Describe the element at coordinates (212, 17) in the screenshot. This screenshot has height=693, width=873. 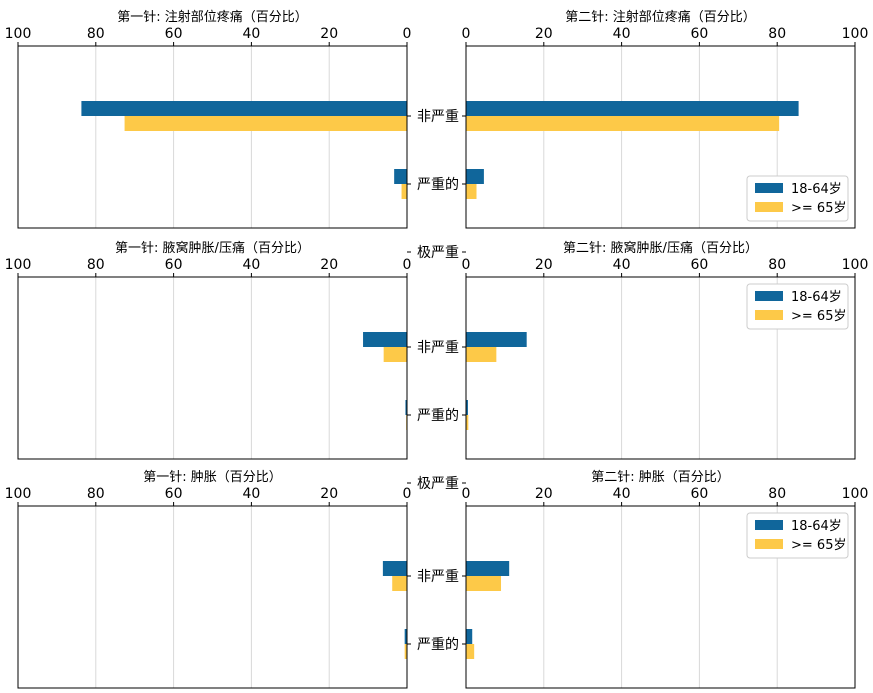
I see `chart-title: 第一针: 注射部位疼痛（百分比）` at that location.